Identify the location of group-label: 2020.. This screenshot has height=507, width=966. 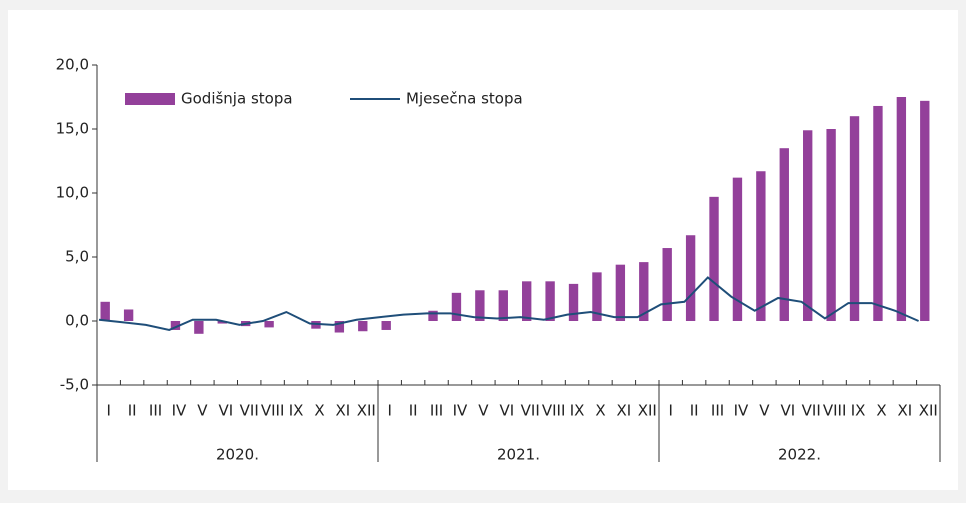
(237, 455).